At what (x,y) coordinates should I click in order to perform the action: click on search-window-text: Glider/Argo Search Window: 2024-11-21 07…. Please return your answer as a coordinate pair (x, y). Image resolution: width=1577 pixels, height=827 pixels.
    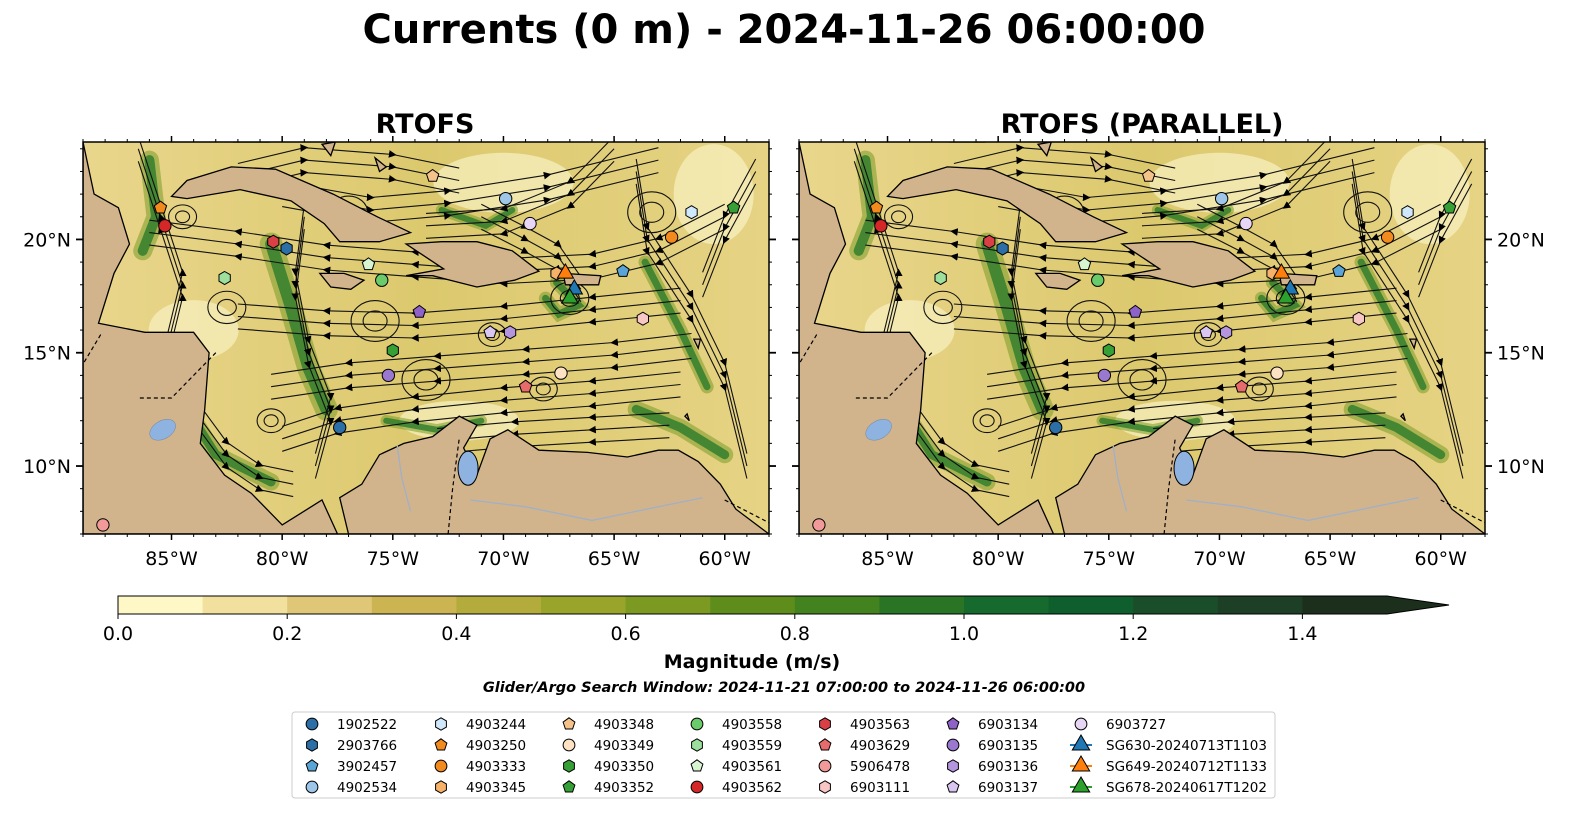
    Looking at the image, I should click on (784, 688).